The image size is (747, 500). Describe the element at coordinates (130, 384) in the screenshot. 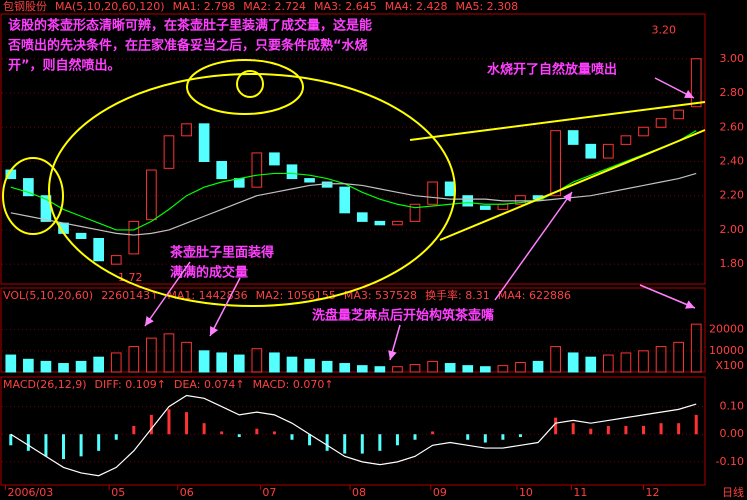

I see `header-label: DIFF: 0.109↑` at that location.